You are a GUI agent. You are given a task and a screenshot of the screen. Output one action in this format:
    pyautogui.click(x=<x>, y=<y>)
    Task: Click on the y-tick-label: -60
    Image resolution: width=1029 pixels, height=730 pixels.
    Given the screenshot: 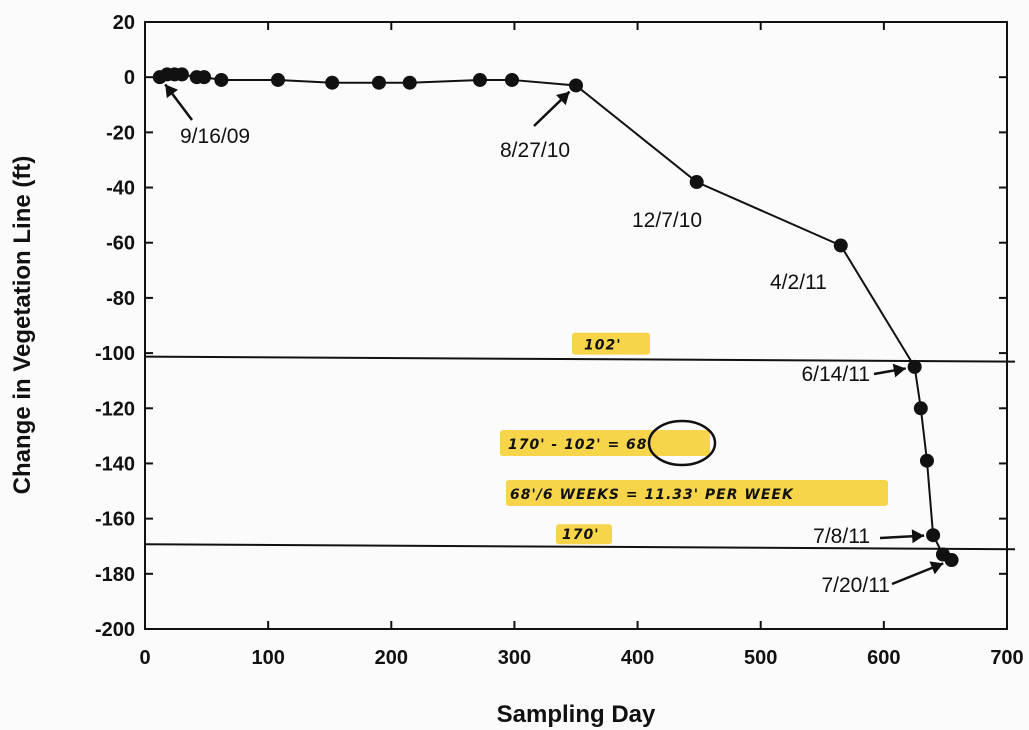 What is the action you would take?
    pyautogui.click(x=120, y=244)
    